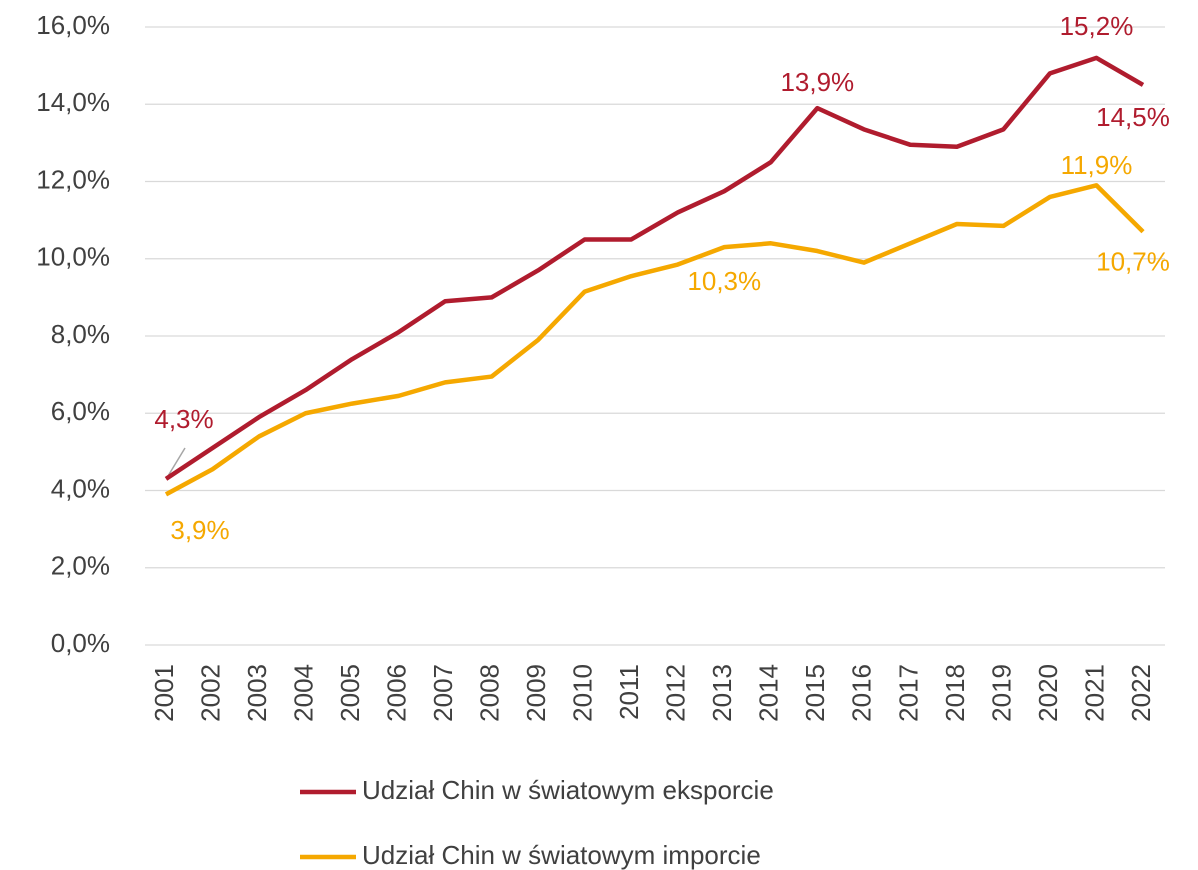 The width and height of the screenshot is (1198, 870). What do you see at coordinates (583, 693) in the screenshot?
I see `x-tick-label: 2010` at bounding box center [583, 693].